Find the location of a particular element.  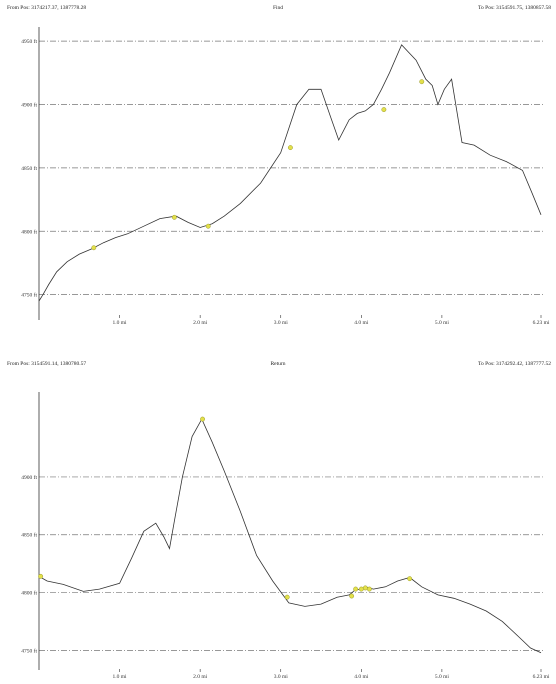

to-position-label: To Pos: 3174292.42, 1387777.52 is located at coordinates (514, 364).